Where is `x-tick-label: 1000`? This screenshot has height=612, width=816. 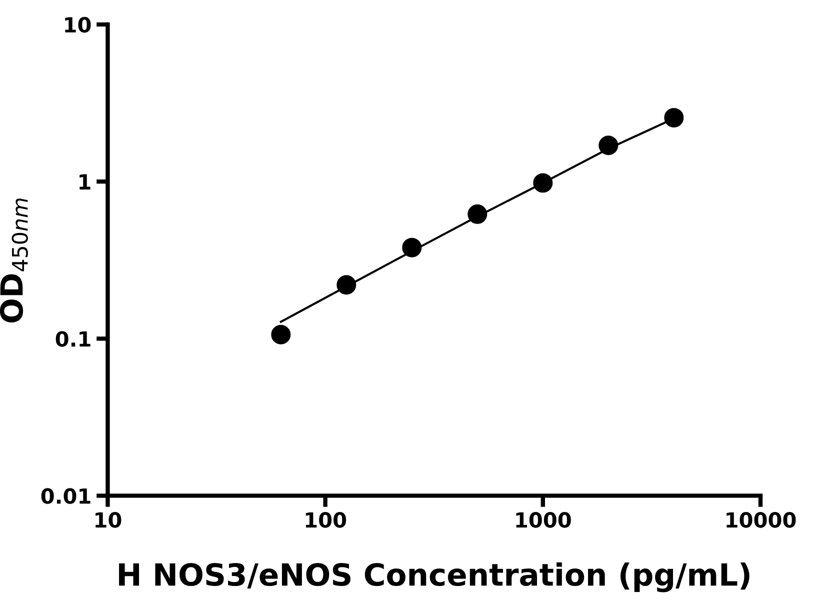 x-tick-label: 1000 is located at coordinates (543, 520).